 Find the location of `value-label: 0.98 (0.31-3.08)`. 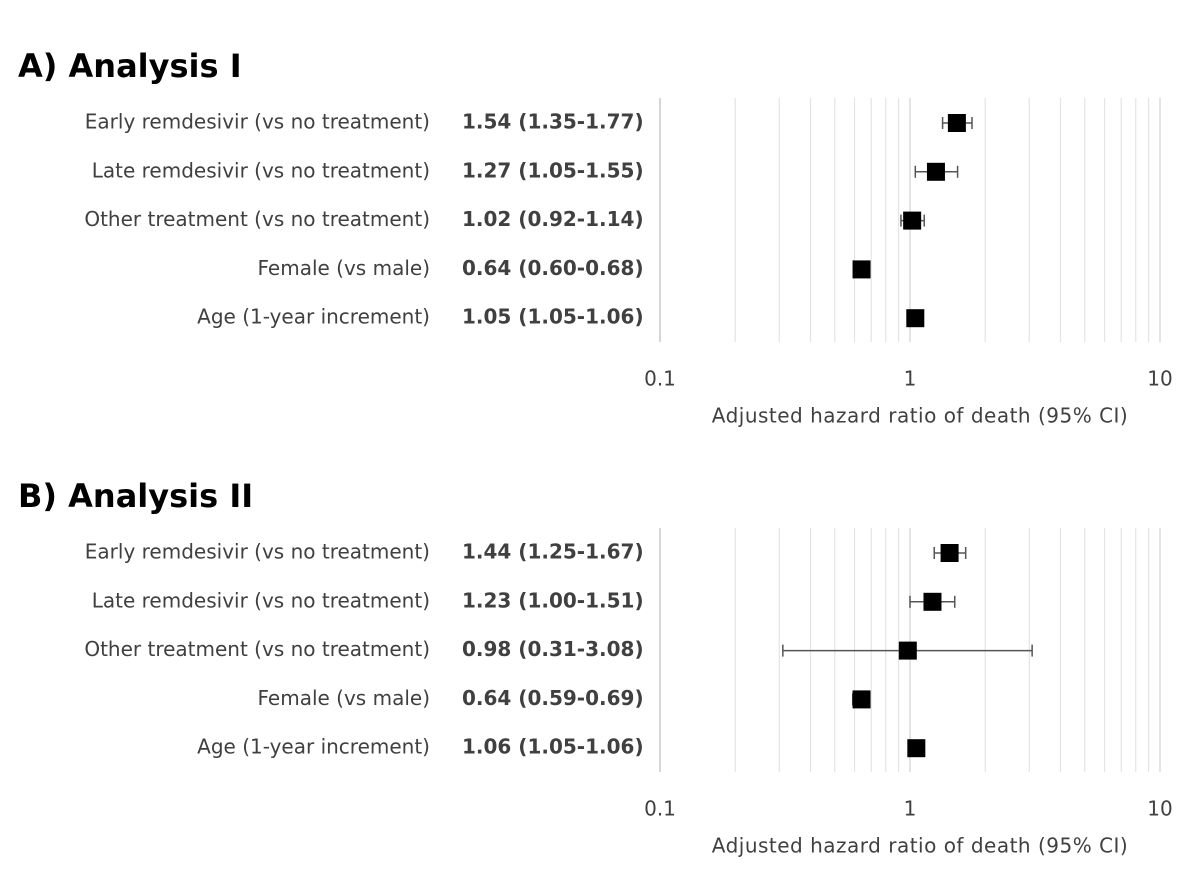

value-label: 0.98 (0.31-3.08) is located at coordinates (553, 649).